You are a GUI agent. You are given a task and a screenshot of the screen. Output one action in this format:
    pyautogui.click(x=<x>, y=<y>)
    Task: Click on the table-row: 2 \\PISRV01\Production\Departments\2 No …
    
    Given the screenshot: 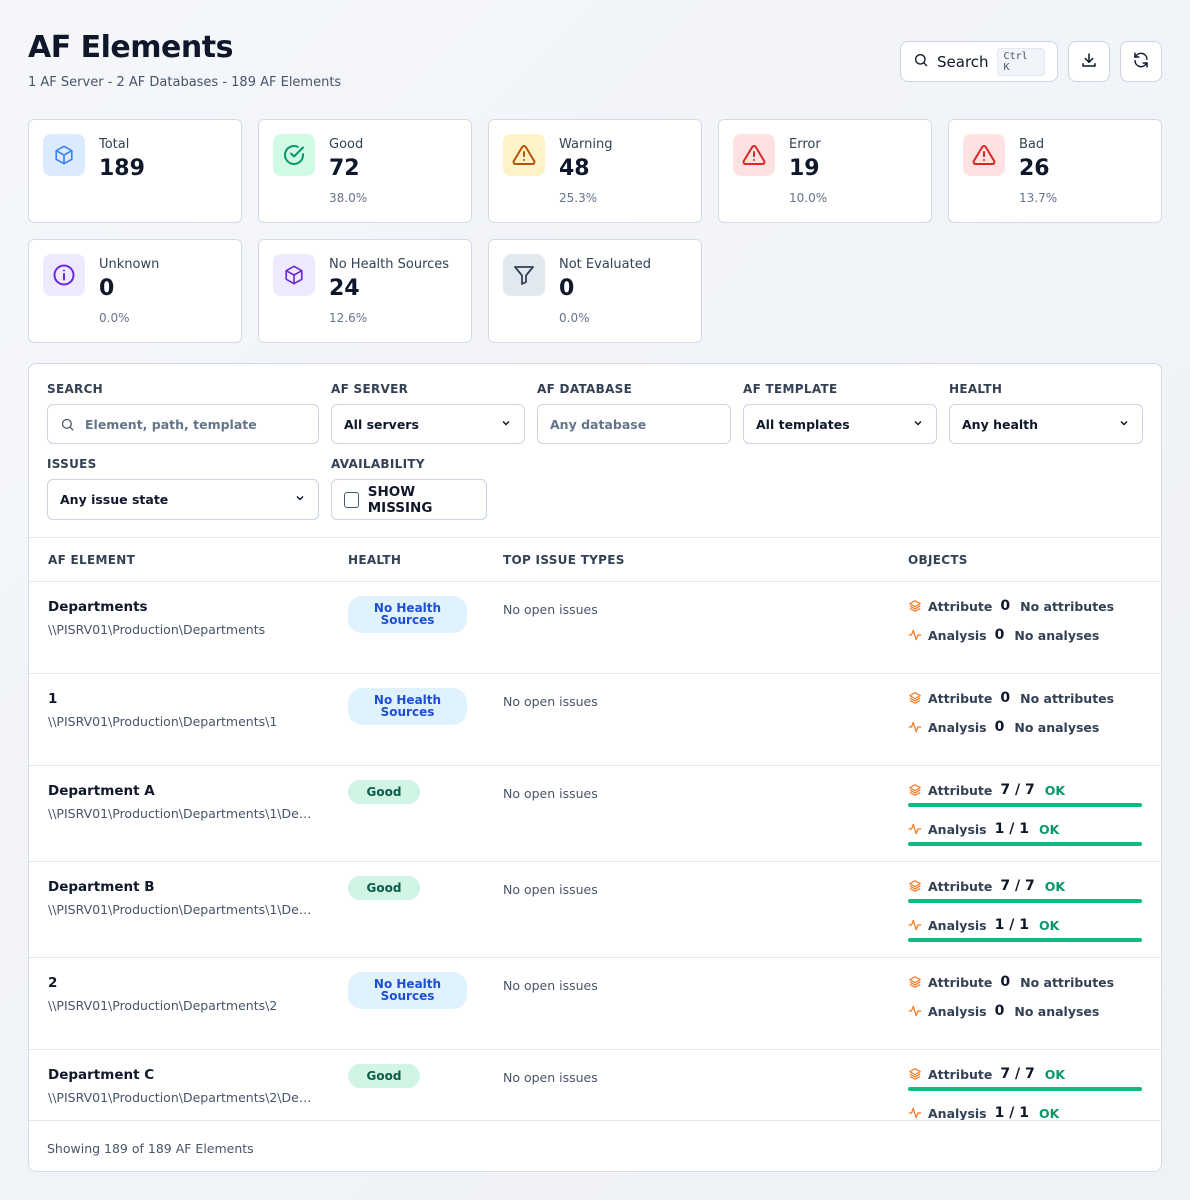 What is the action you would take?
    pyautogui.click(x=595, y=1004)
    